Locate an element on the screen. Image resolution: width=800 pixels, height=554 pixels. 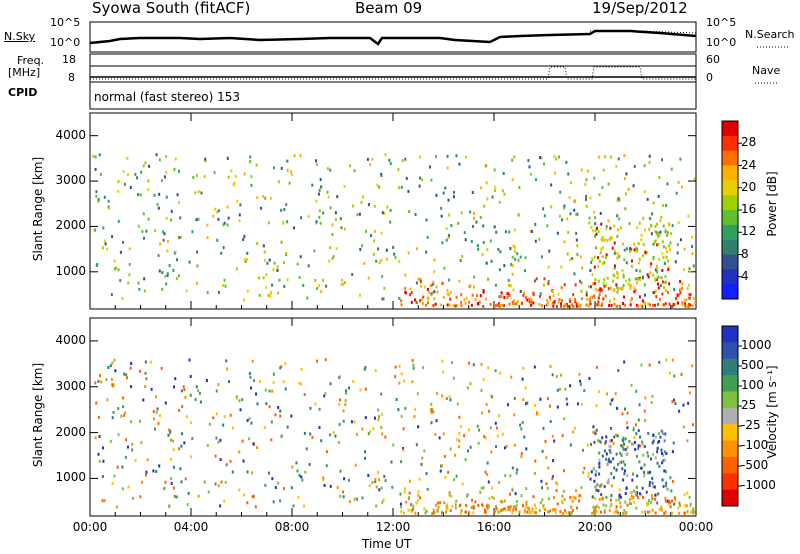
nave-tick-bottom: 0 is located at coordinates (709, 77).